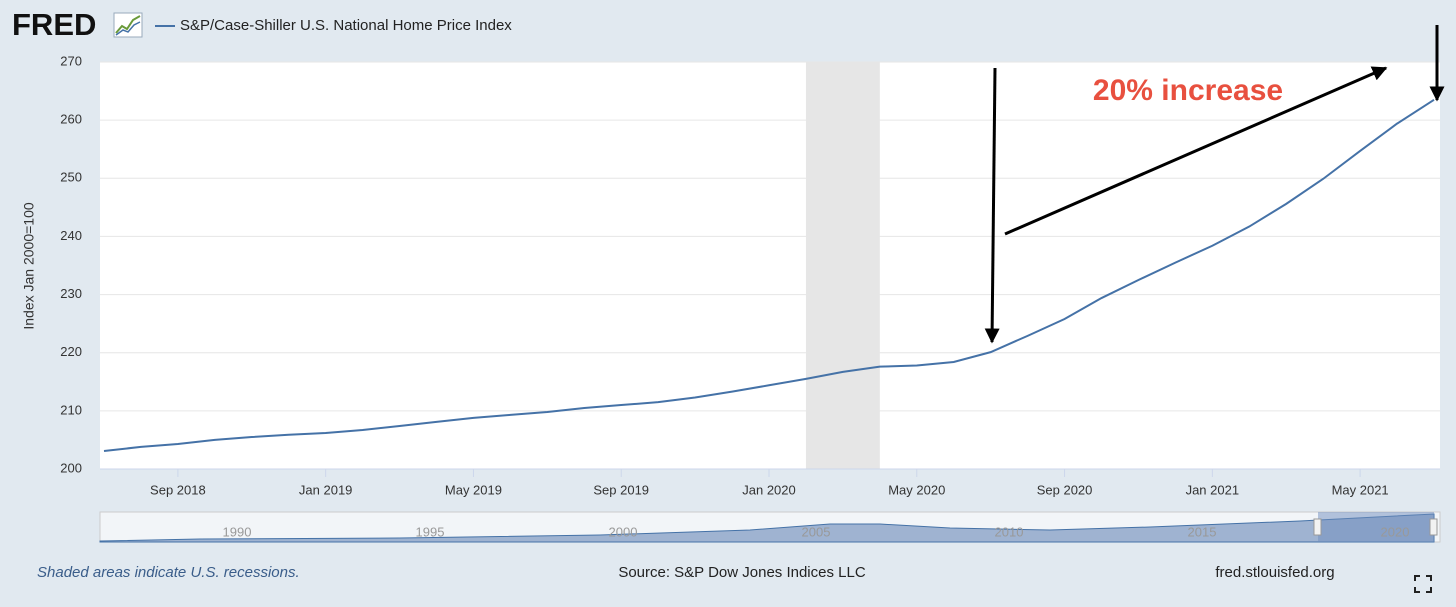  Describe the element at coordinates (1065, 489) in the screenshot. I see `x-tick-label: Sep 2020` at that location.